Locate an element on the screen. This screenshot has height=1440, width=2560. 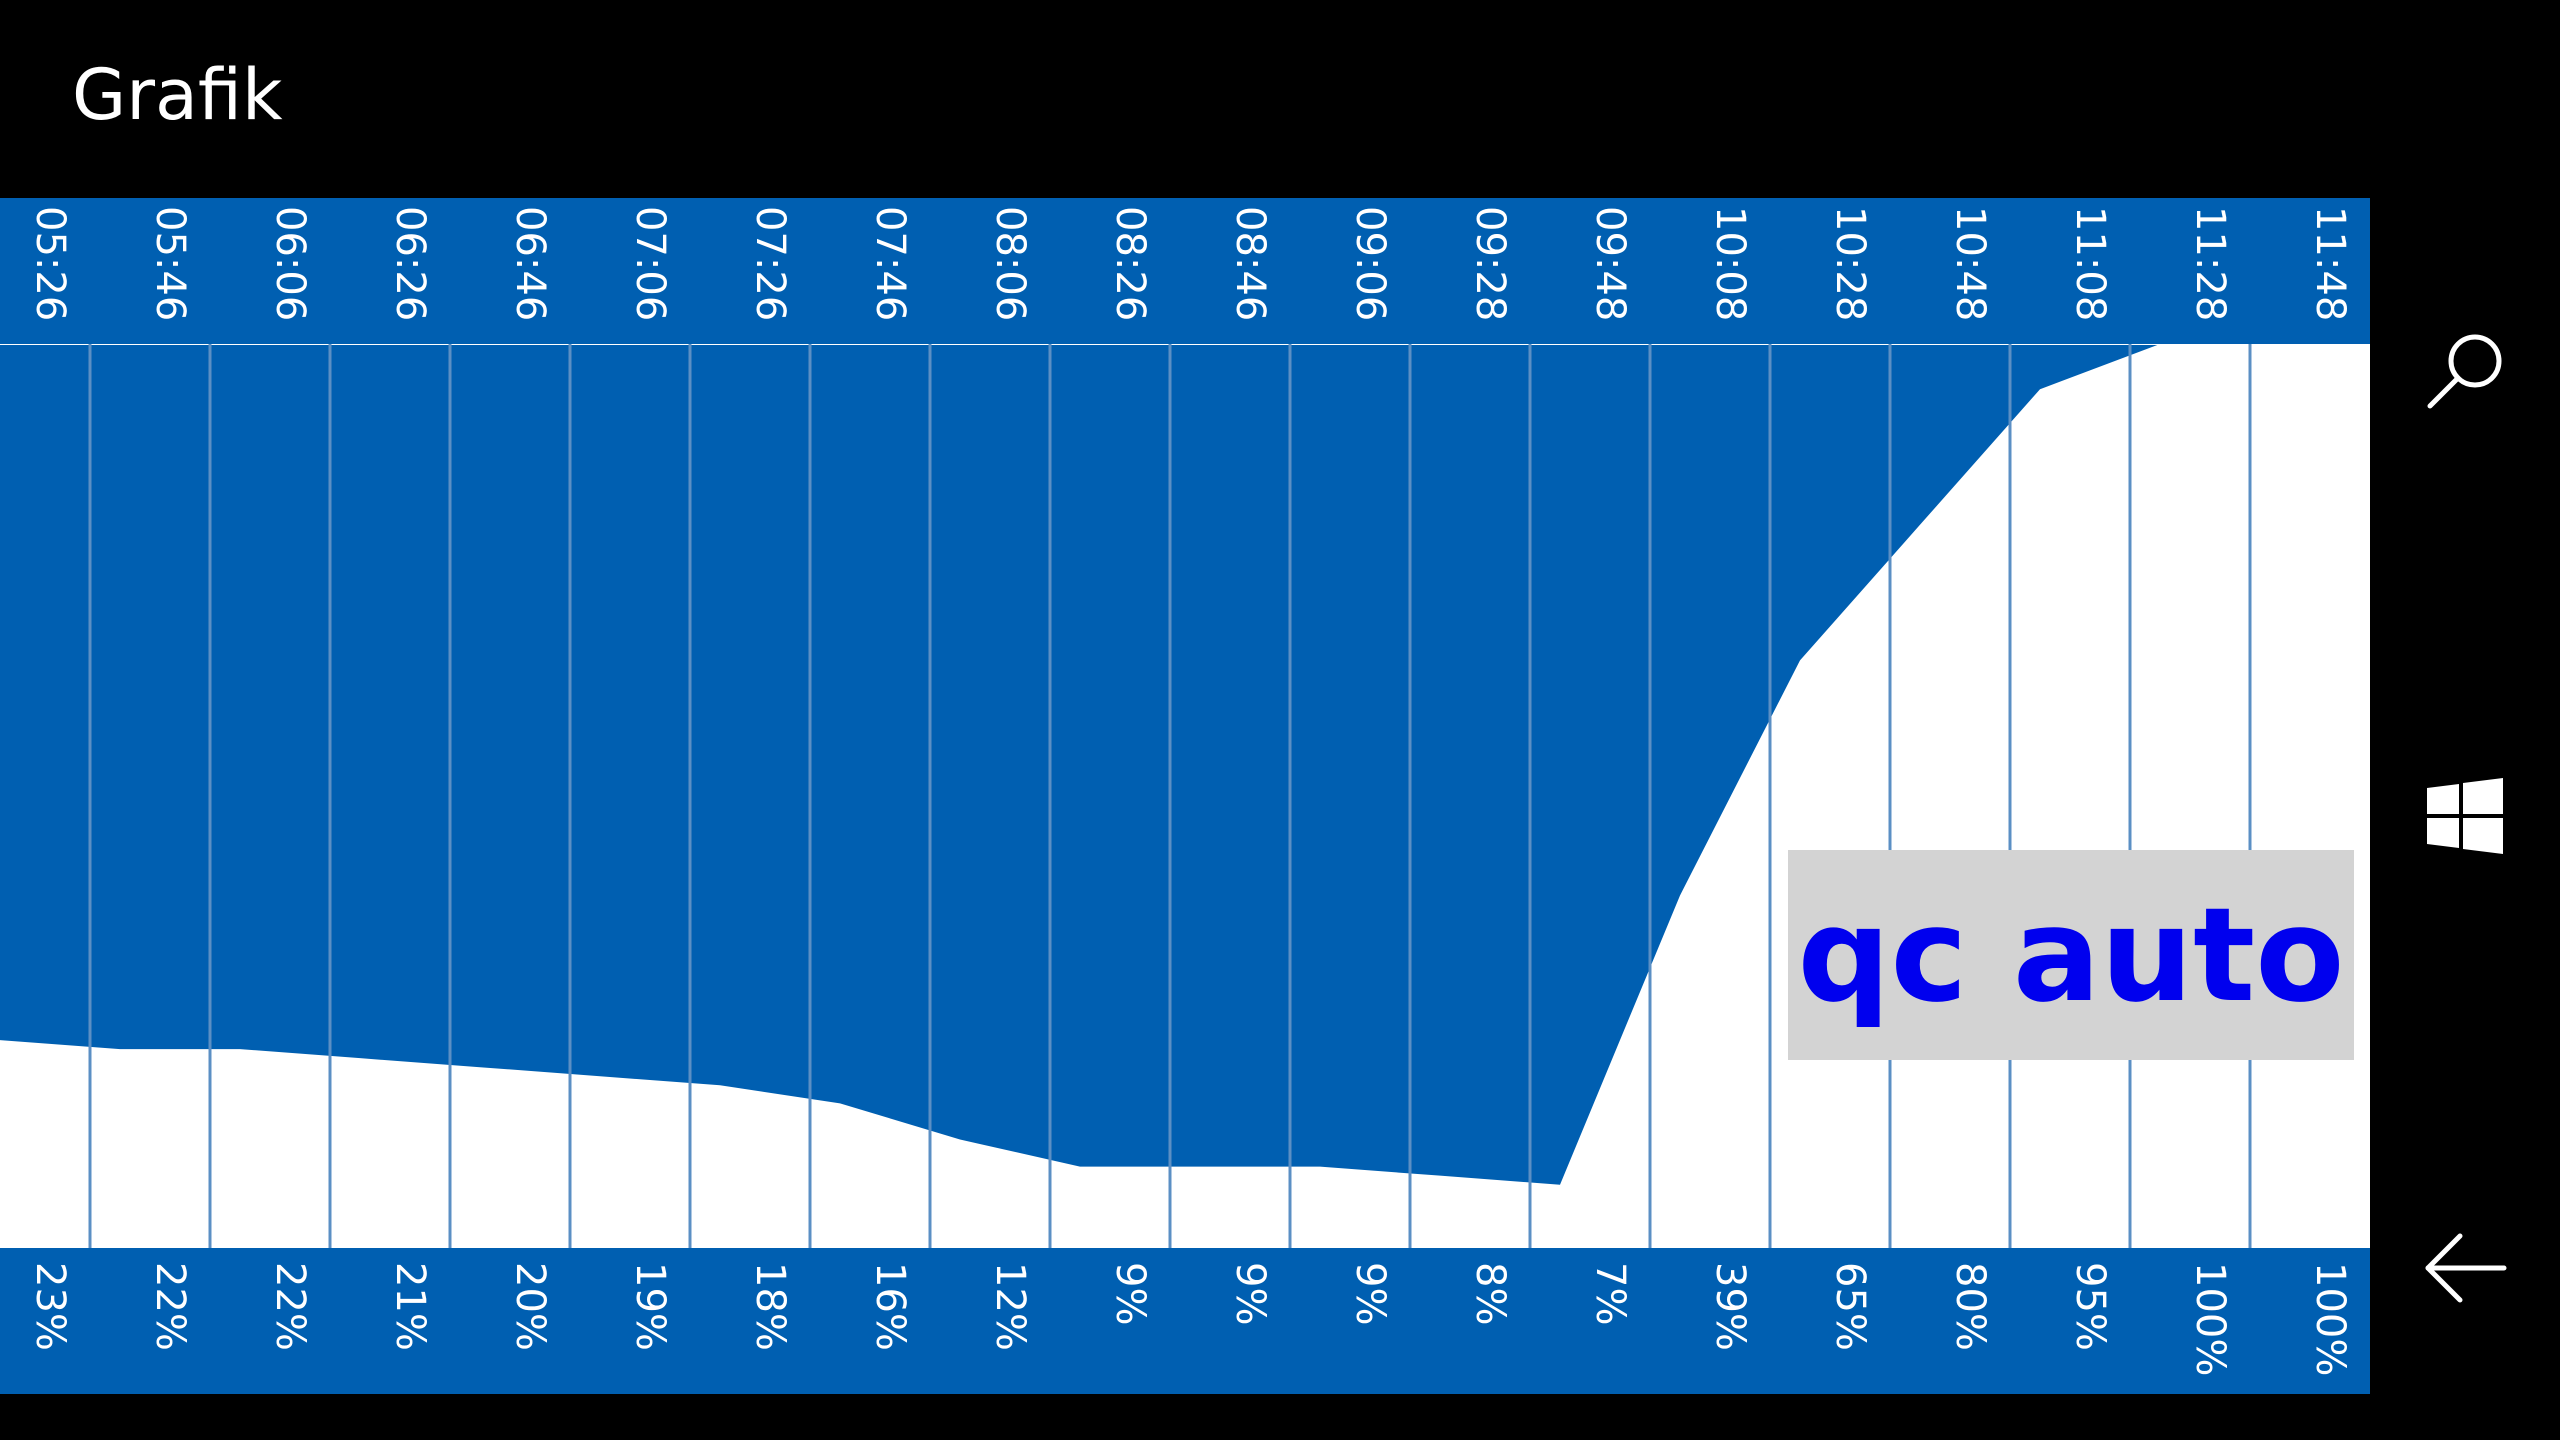
time-tick-label: 09:28 is located at coordinates (1490, 263).